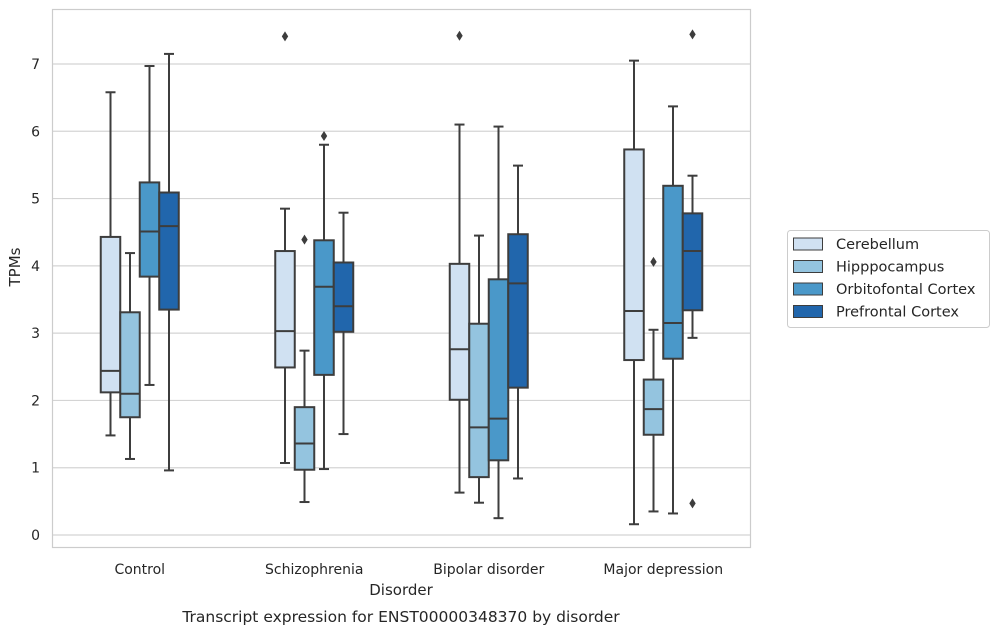  What do you see at coordinates (35, 469) in the screenshot?
I see `y-tick-label: 1` at bounding box center [35, 469].